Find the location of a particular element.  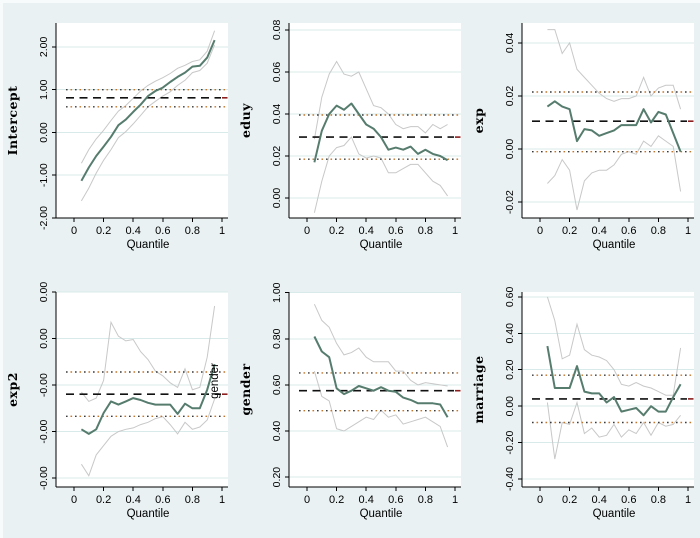

y-tick-label: 0.06 is located at coordinates (277, 72).